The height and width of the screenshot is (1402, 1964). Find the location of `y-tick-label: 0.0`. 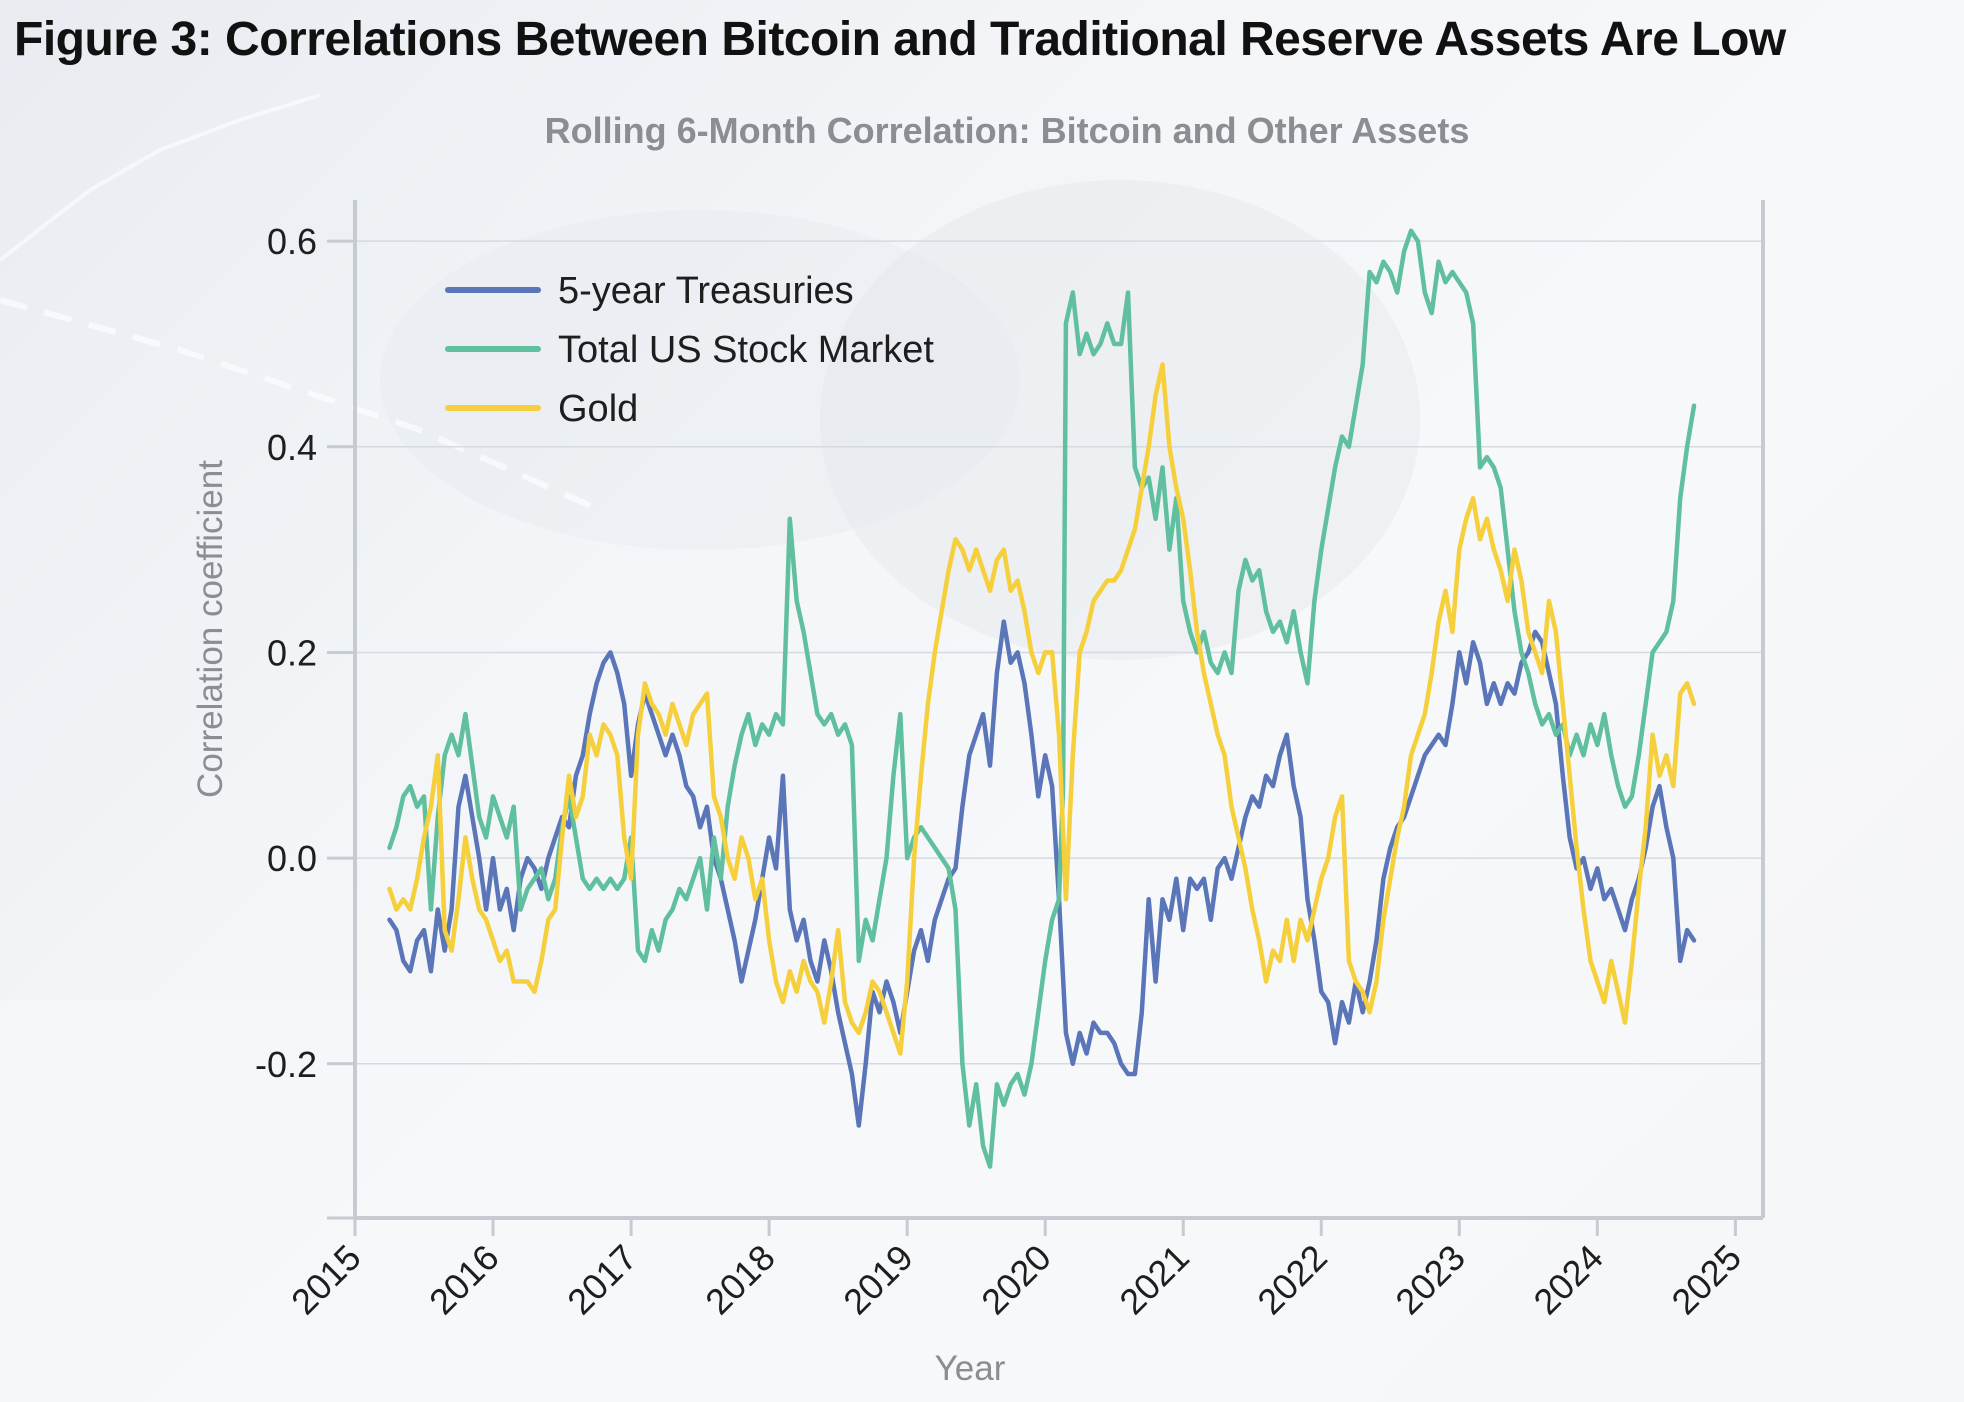

y-tick-label: 0.0 is located at coordinates (292, 858).